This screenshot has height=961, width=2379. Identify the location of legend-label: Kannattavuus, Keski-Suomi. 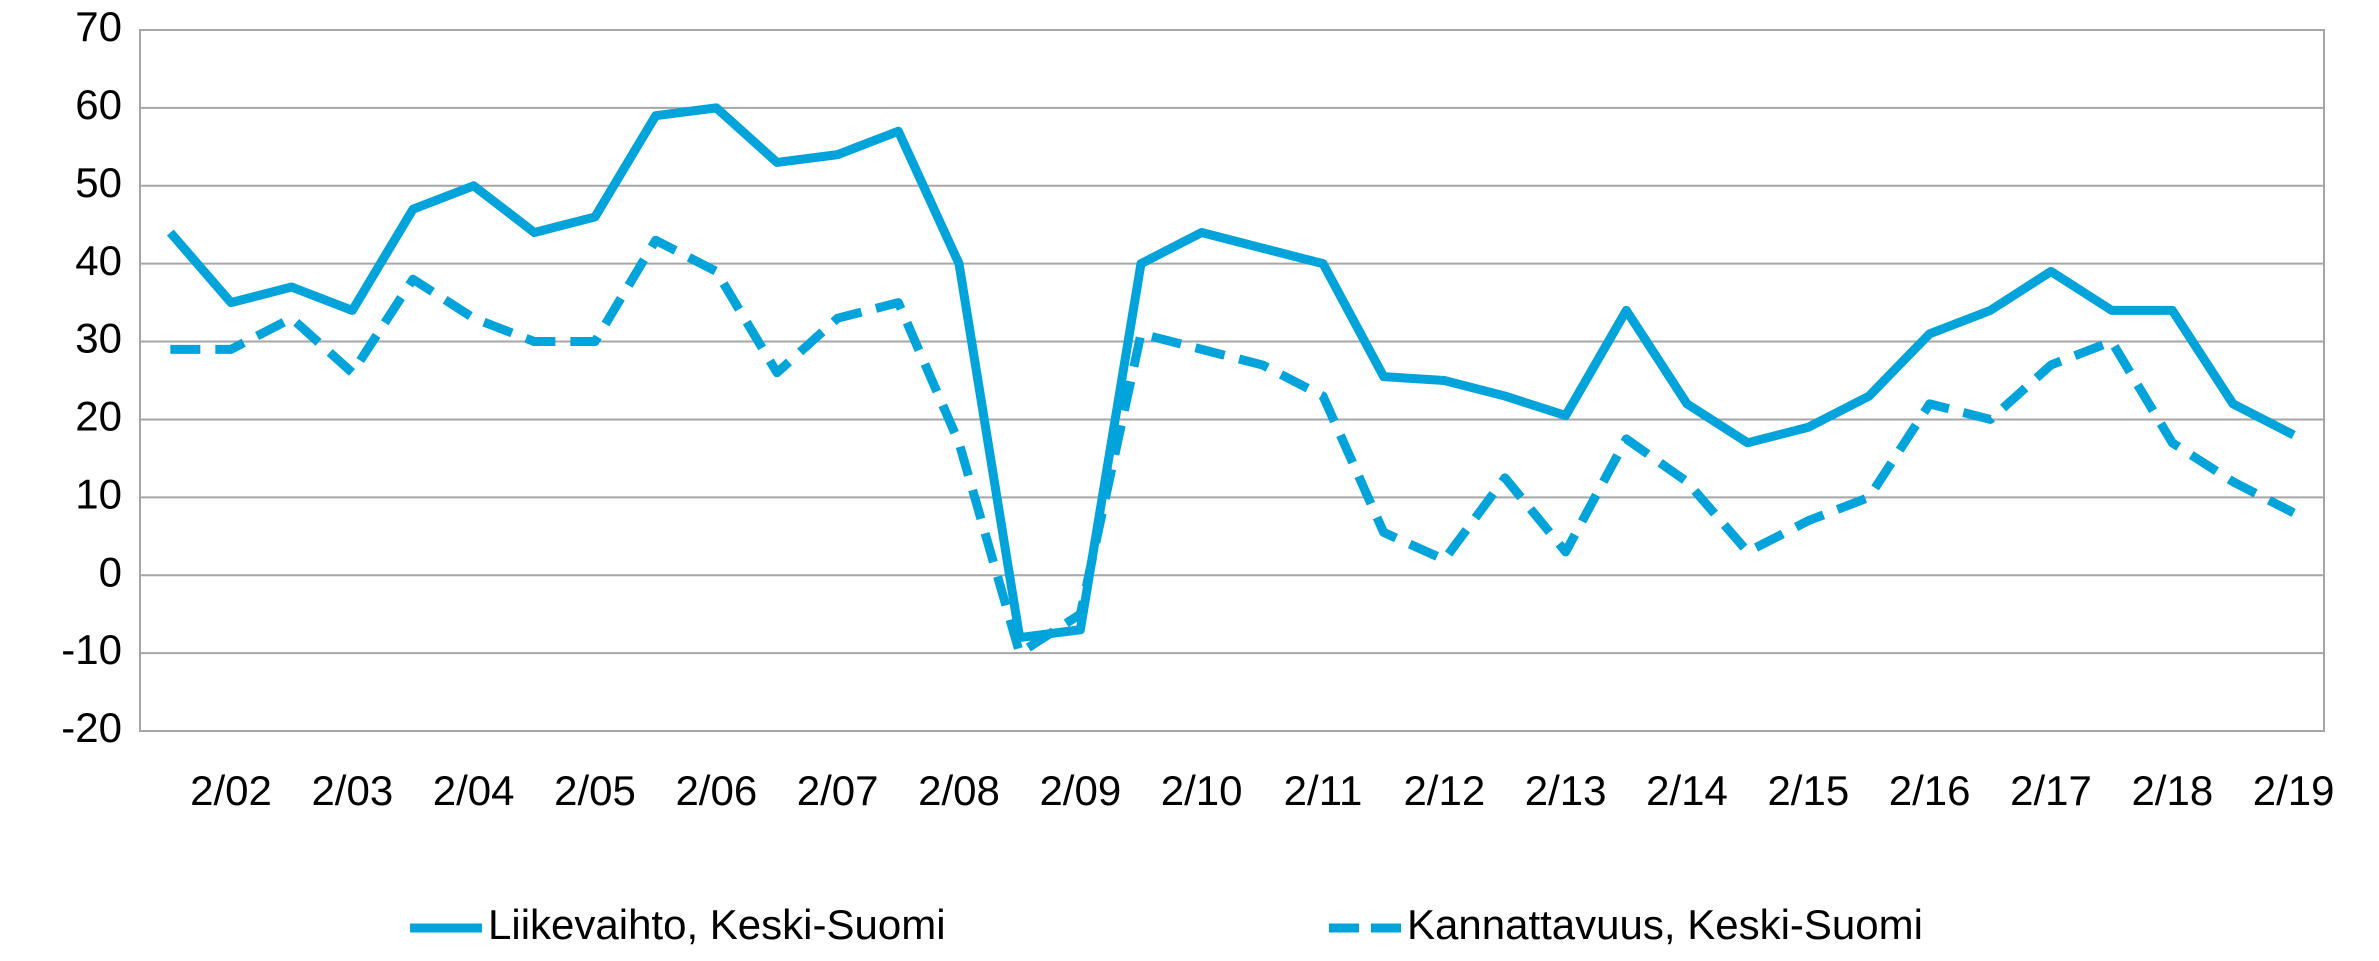
(1665, 924).